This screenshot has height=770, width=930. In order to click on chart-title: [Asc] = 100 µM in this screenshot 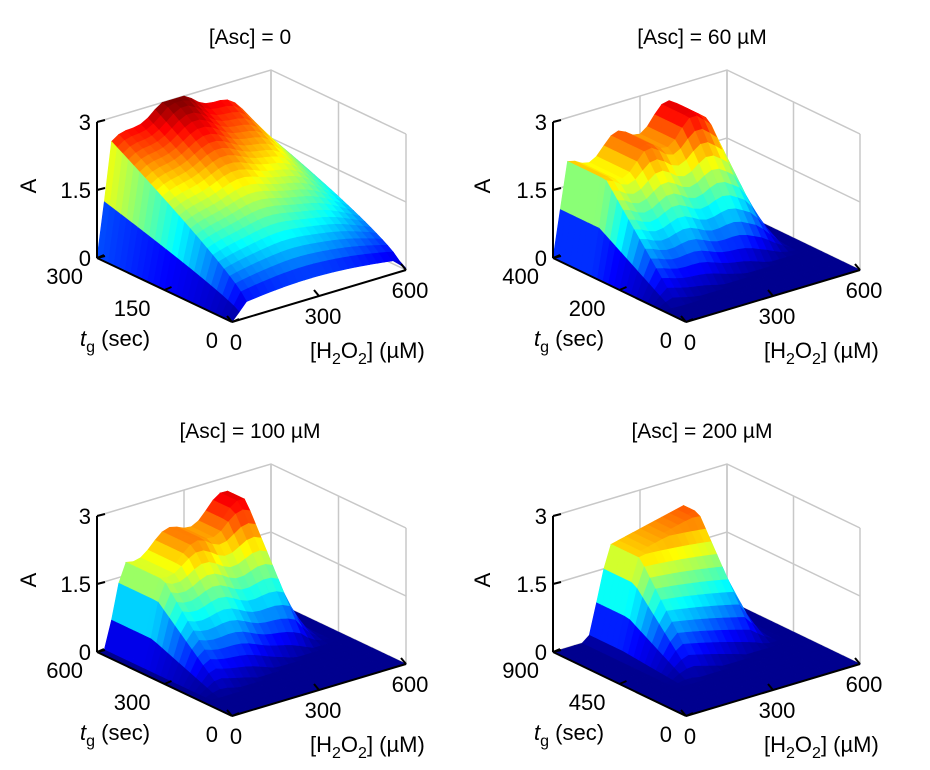, I will do `click(249, 431)`.